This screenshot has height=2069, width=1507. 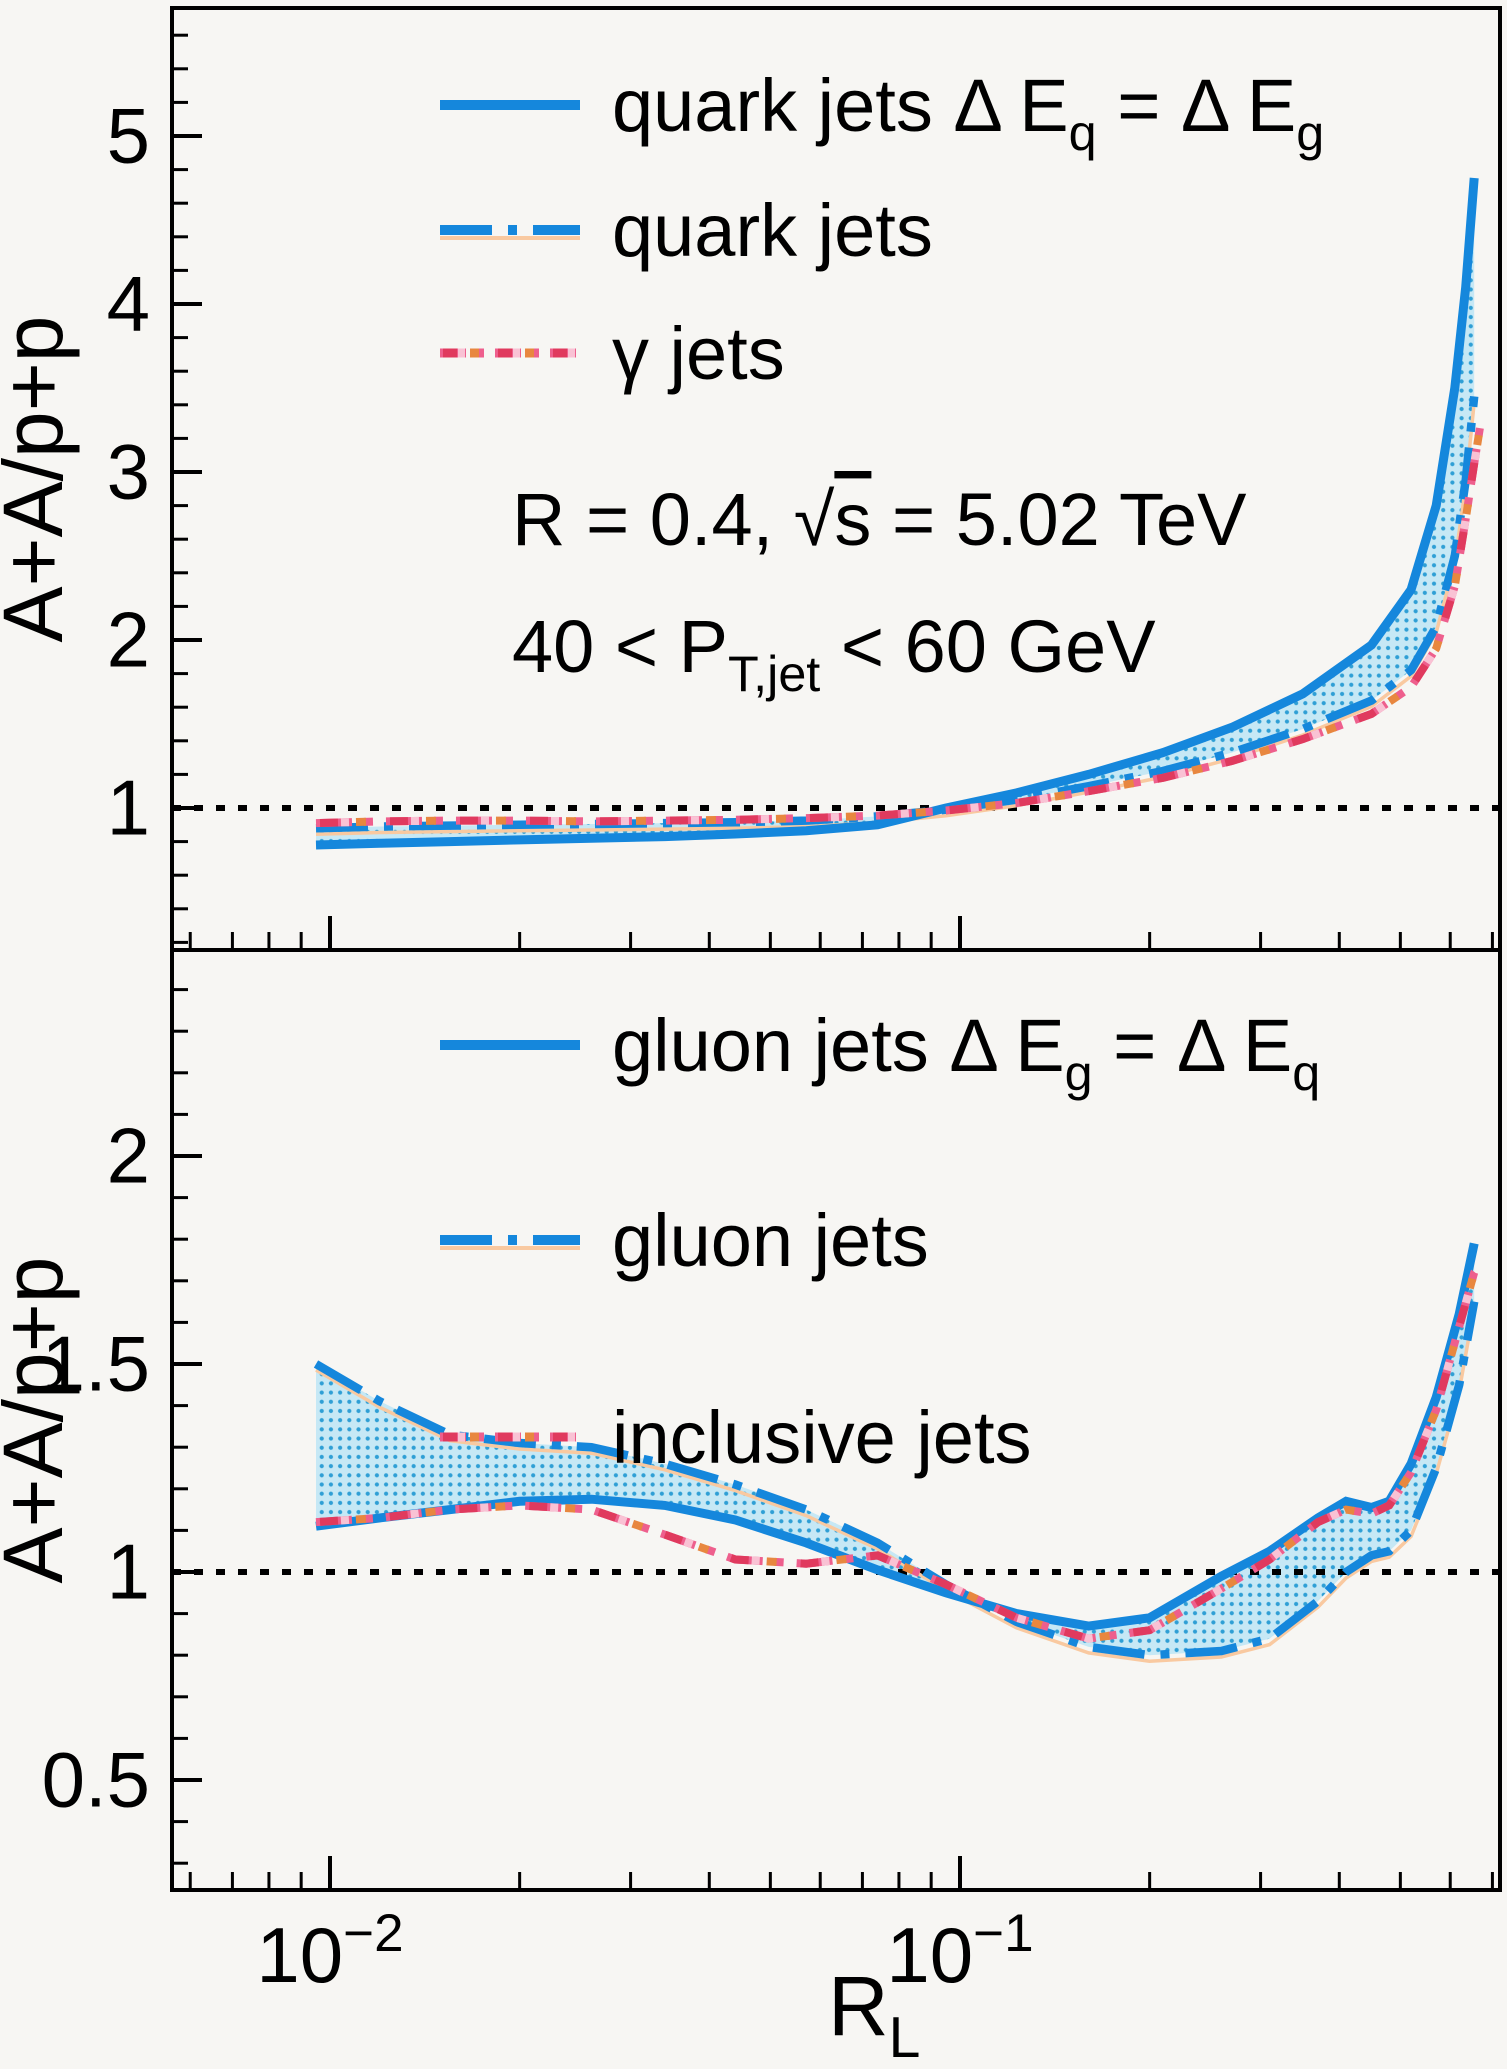 I want to click on bottom-y-tick-label-2: 2, so click(x=128, y=1156).